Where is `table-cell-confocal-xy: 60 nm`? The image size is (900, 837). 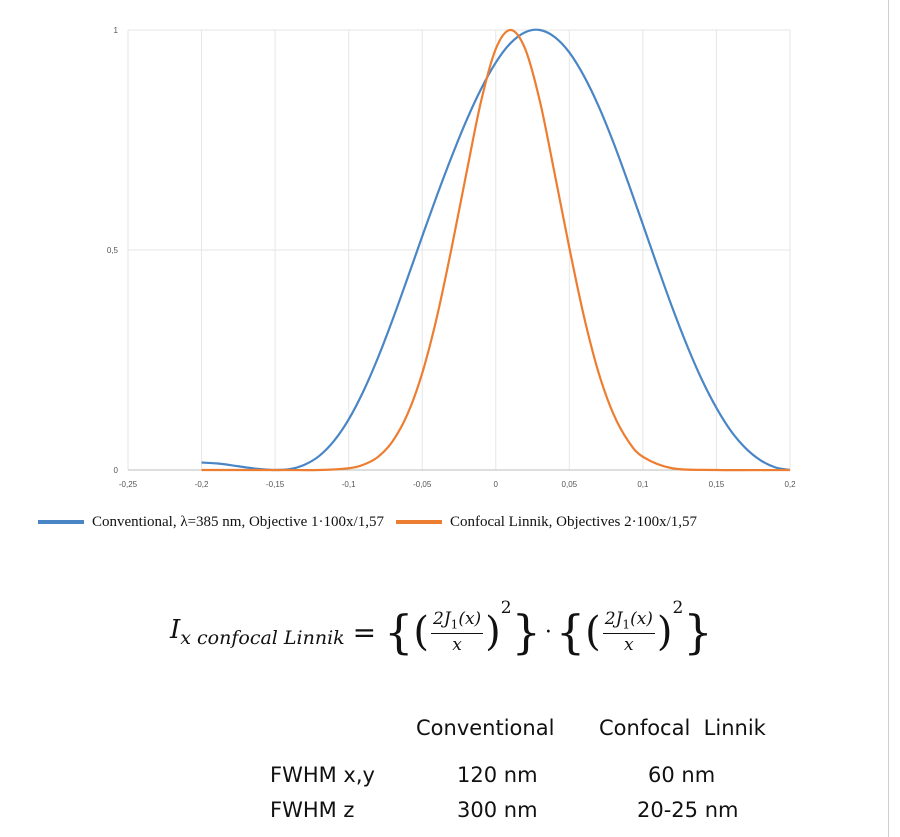
table-cell-confocal-xy: 60 nm is located at coordinates (682, 775).